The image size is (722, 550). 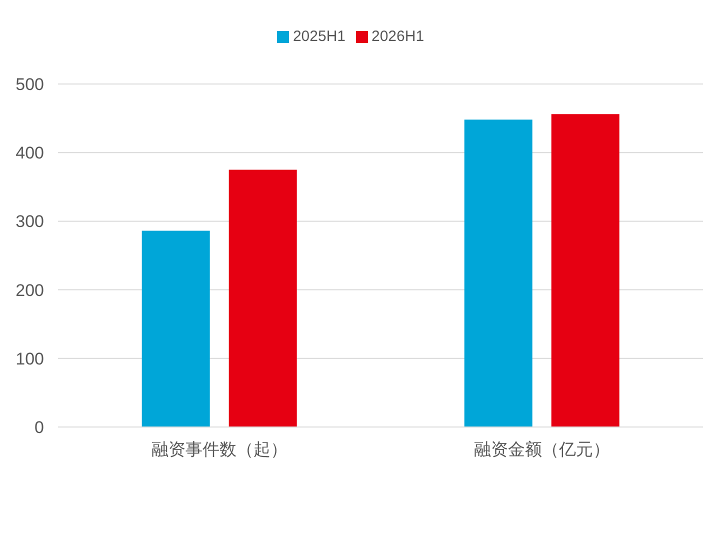 What do you see at coordinates (30, 222) in the screenshot?
I see `y-tick-label: 300` at bounding box center [30, 222].